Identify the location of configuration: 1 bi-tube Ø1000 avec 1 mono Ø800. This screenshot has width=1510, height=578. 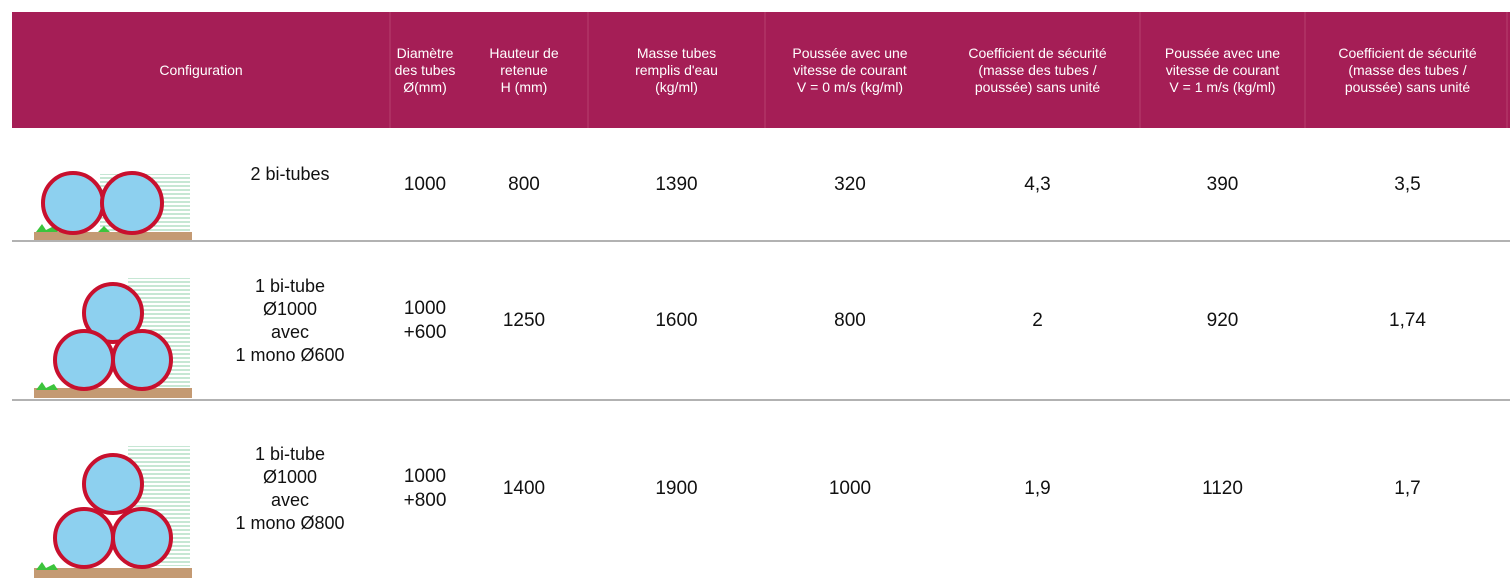
(290, 489).